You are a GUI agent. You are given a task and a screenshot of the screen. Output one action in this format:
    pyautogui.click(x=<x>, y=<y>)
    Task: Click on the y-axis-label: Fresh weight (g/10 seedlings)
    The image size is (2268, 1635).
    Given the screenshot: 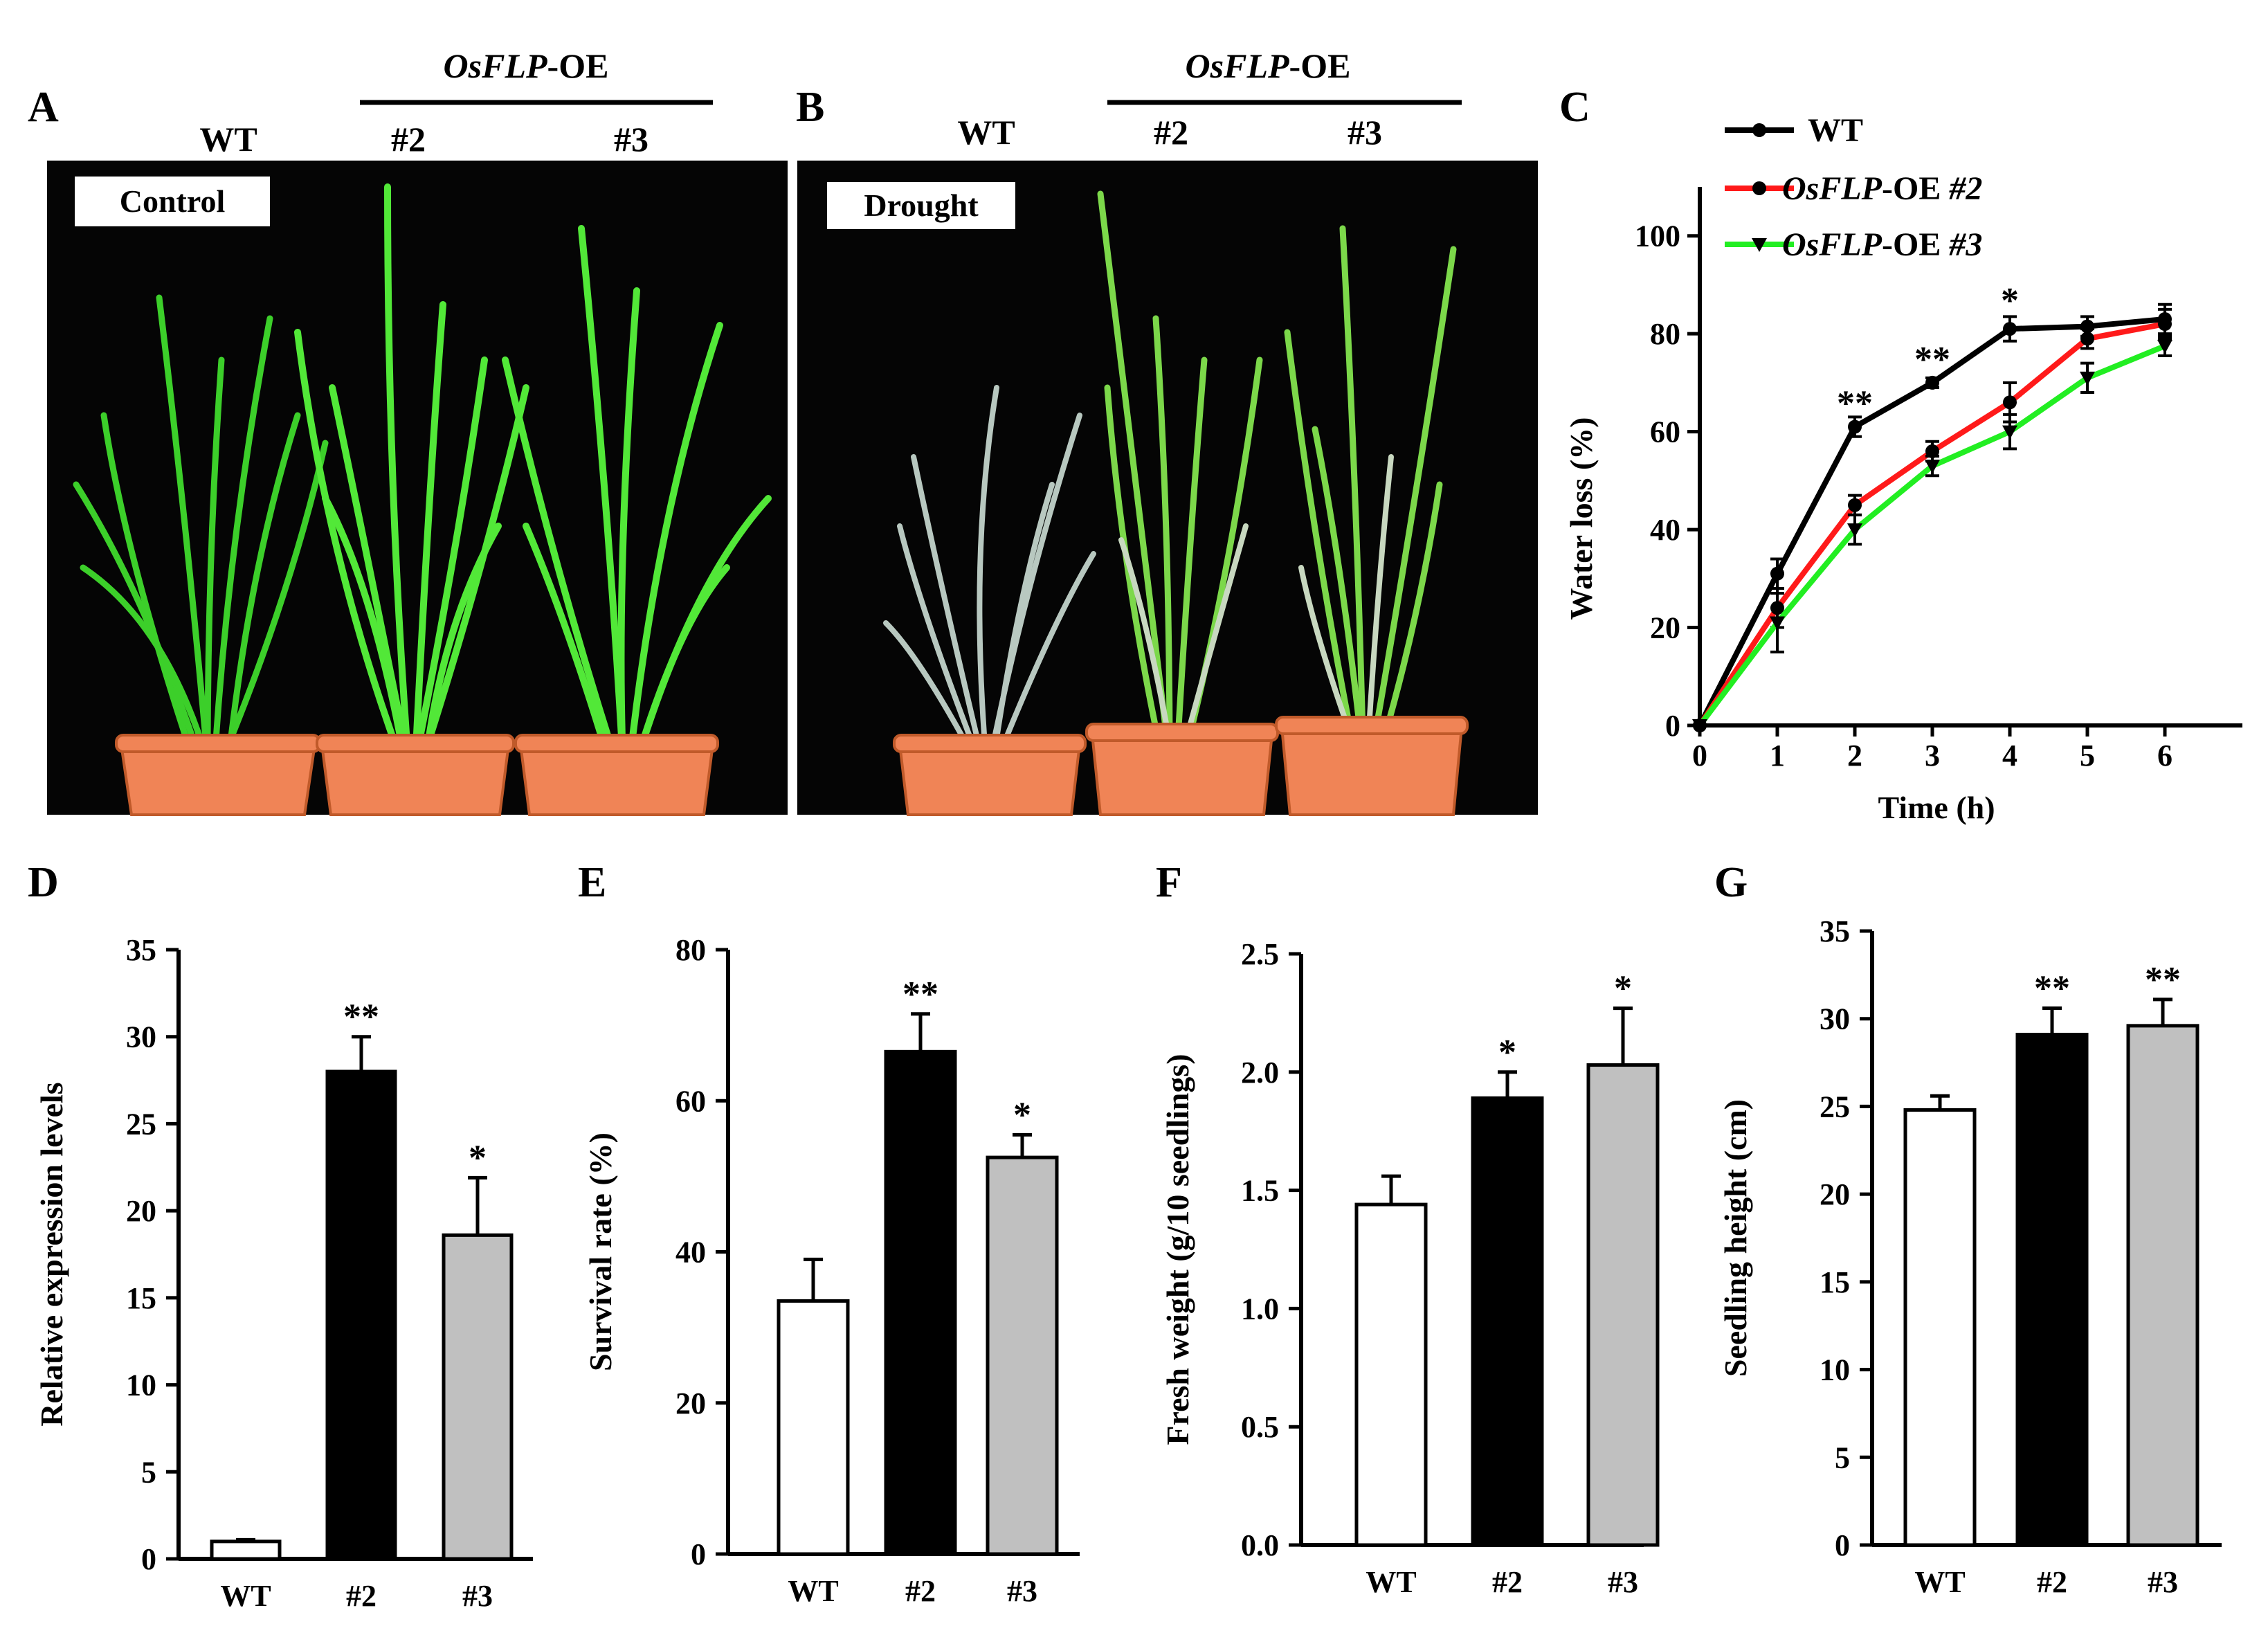 What is the action you would take?
    pyautogui.click(x=1178, y=1249)
    